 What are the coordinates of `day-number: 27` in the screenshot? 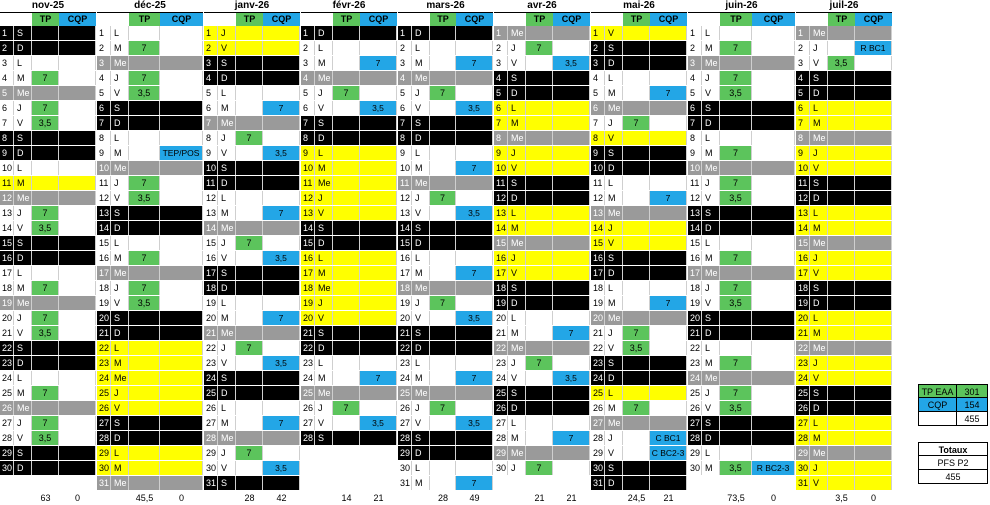 It's located at (309, 423).